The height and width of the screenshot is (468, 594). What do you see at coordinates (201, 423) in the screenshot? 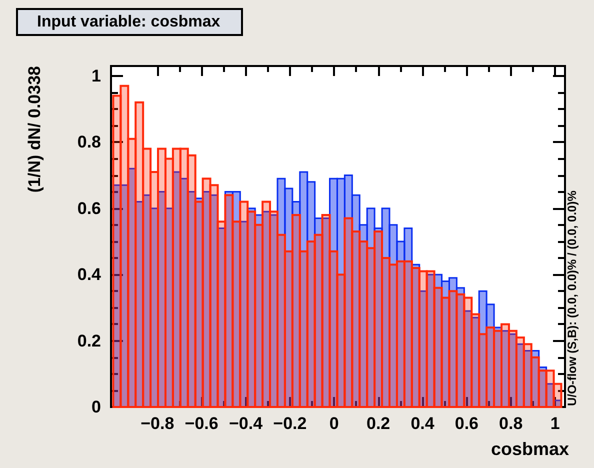
I see `x-tick-label: −0.6` at bounding box center [201, 423].